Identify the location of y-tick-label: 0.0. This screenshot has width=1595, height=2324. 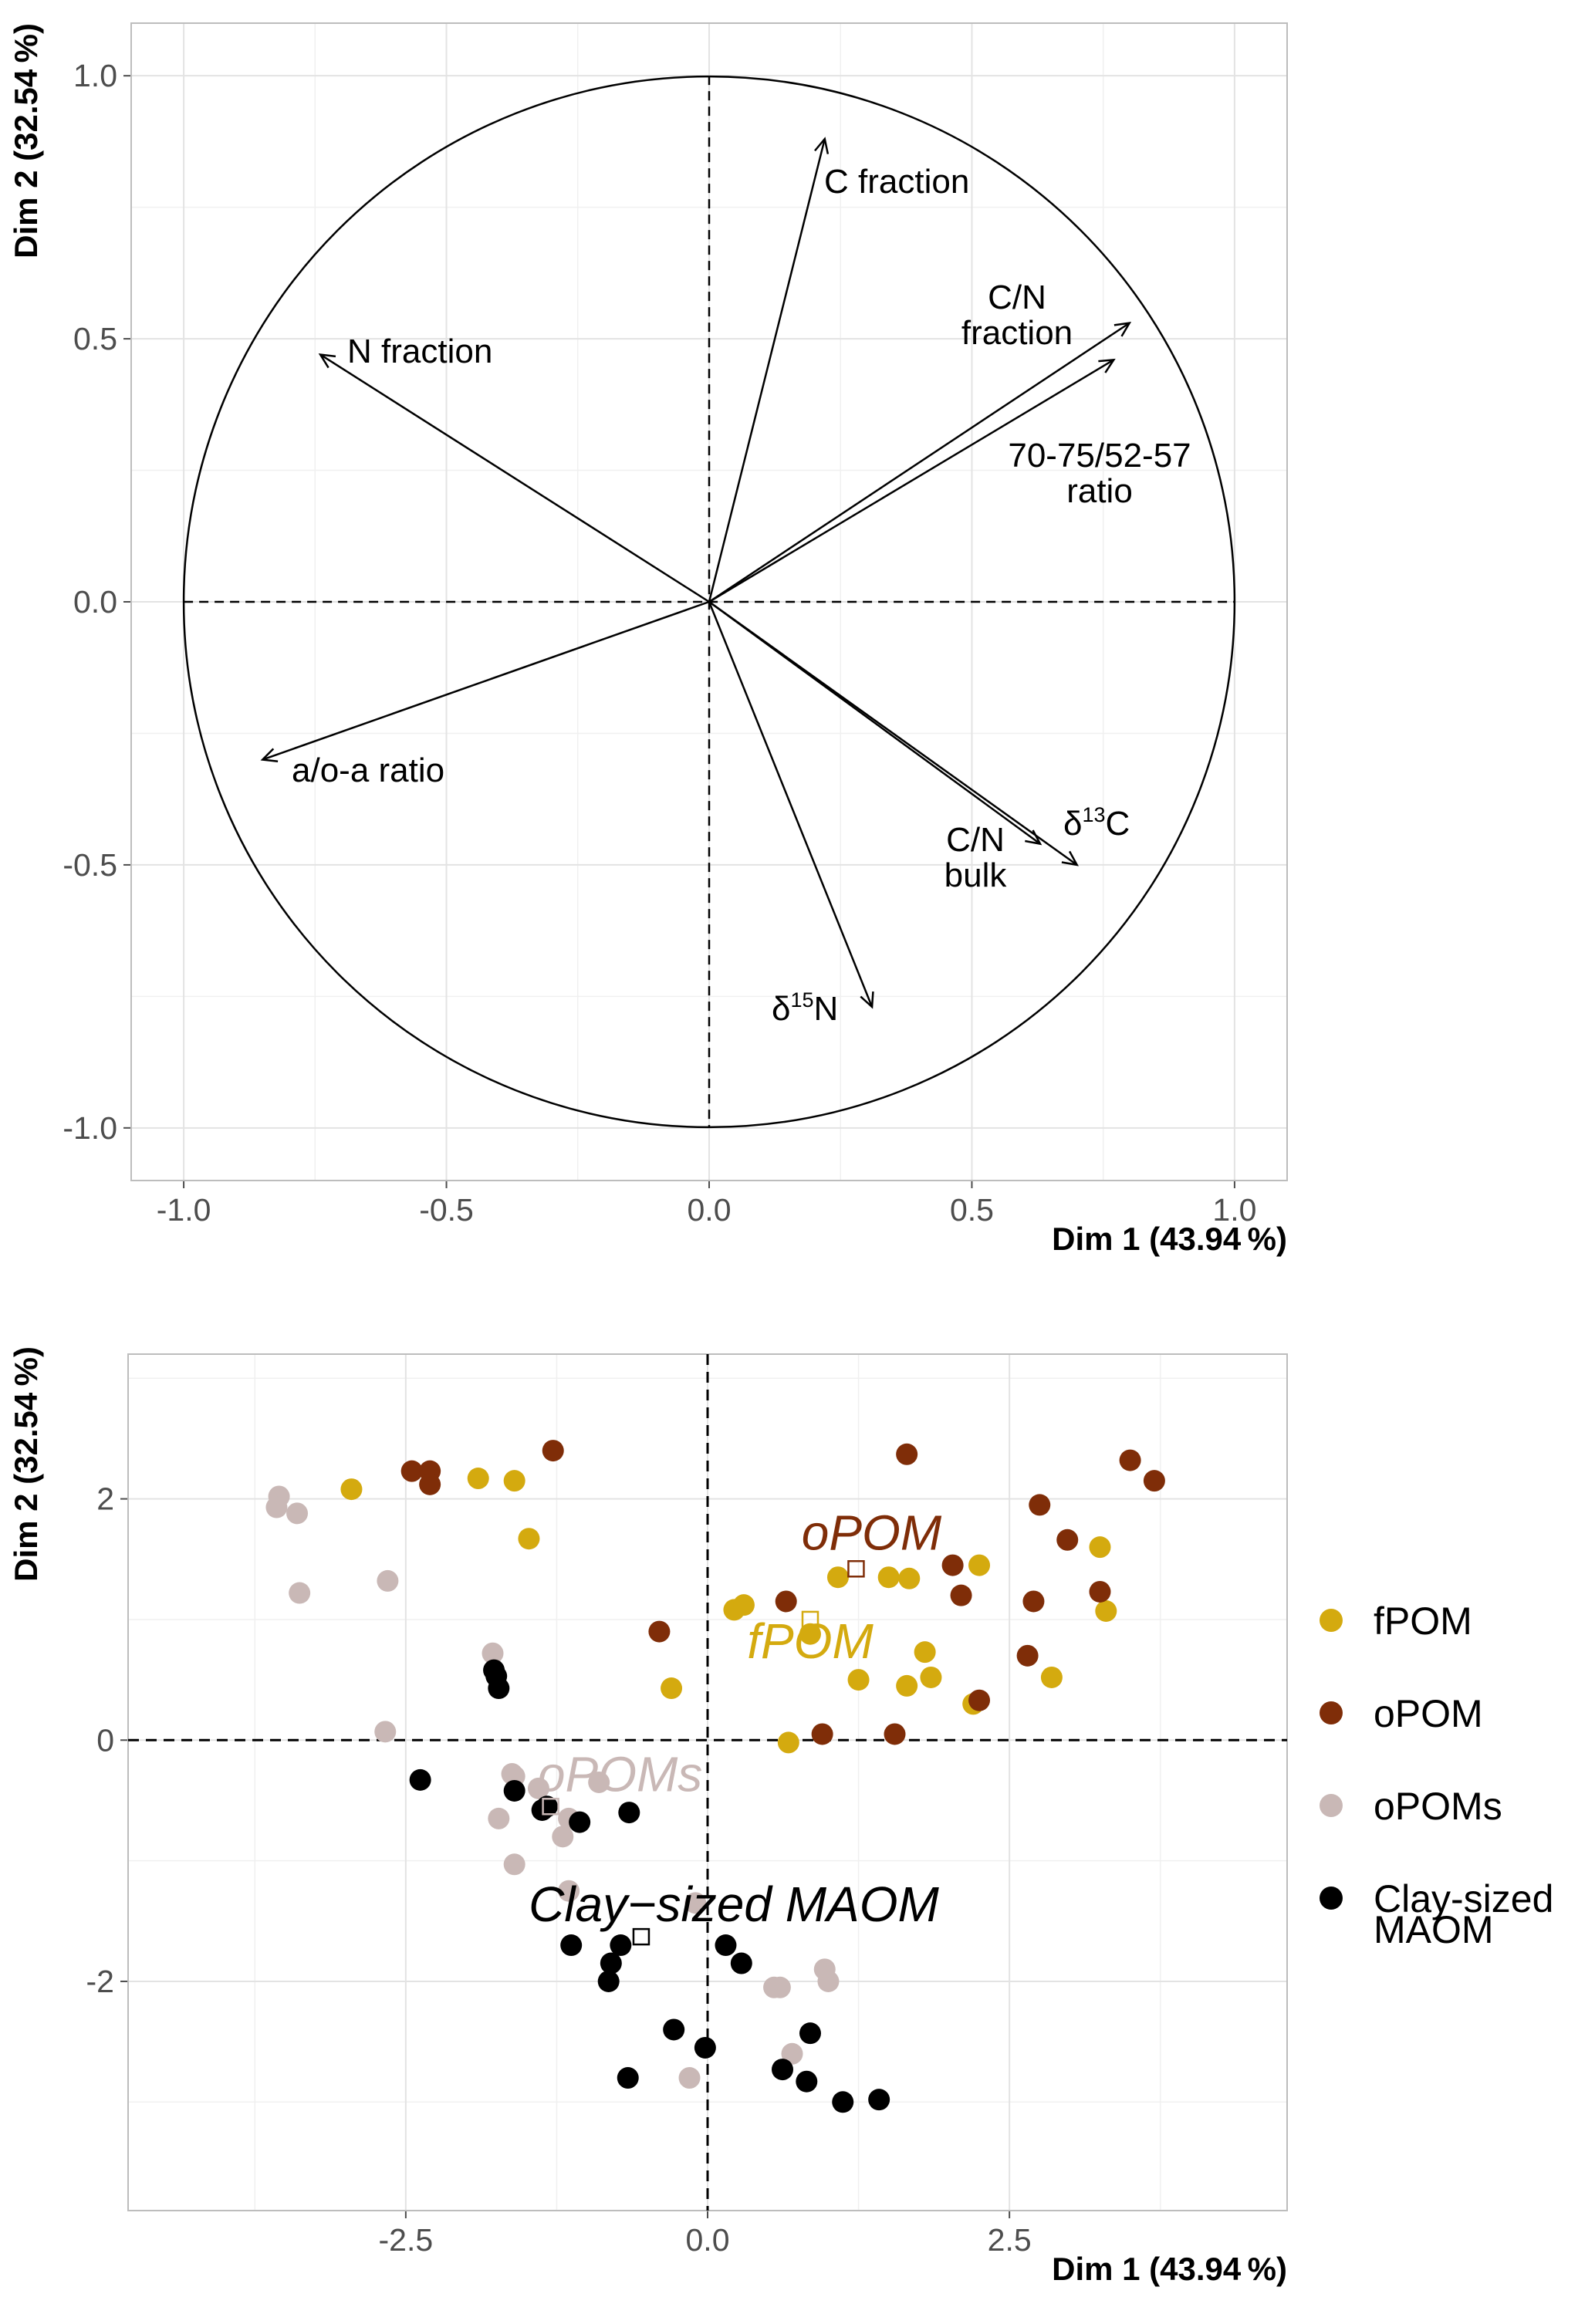
(95, 602).